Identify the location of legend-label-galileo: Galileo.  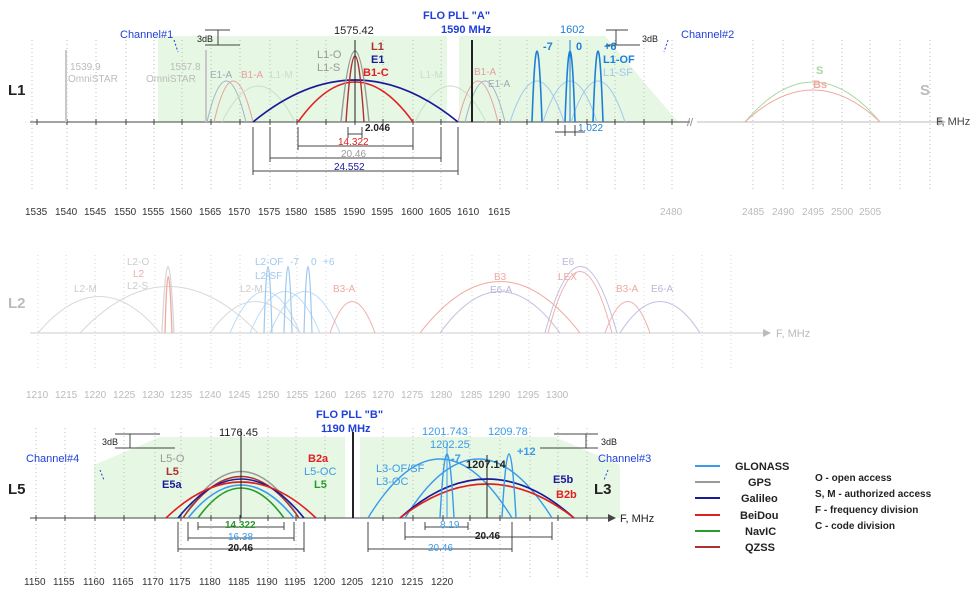
(759, 499).